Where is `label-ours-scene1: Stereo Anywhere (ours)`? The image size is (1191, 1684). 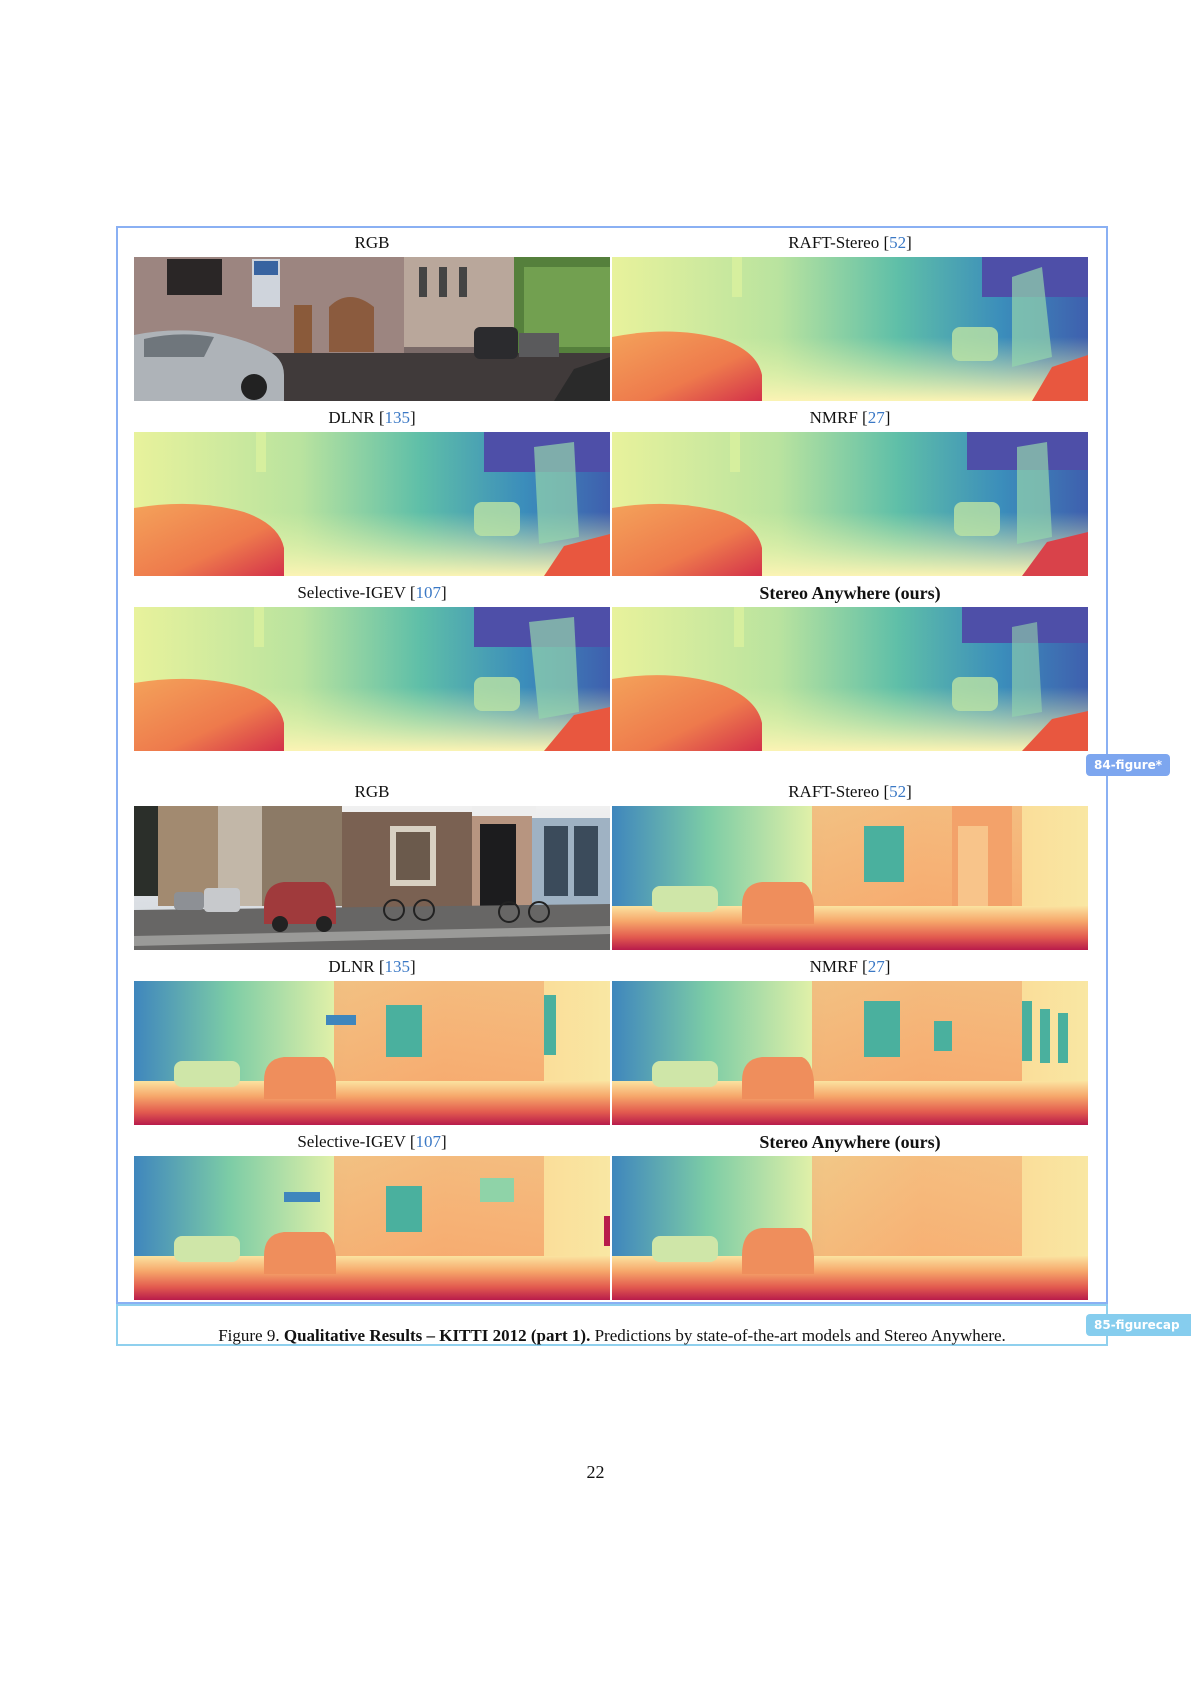
label-ours-scene1: Stereo Anywhere (ours) is located at coordinates (850, 593).